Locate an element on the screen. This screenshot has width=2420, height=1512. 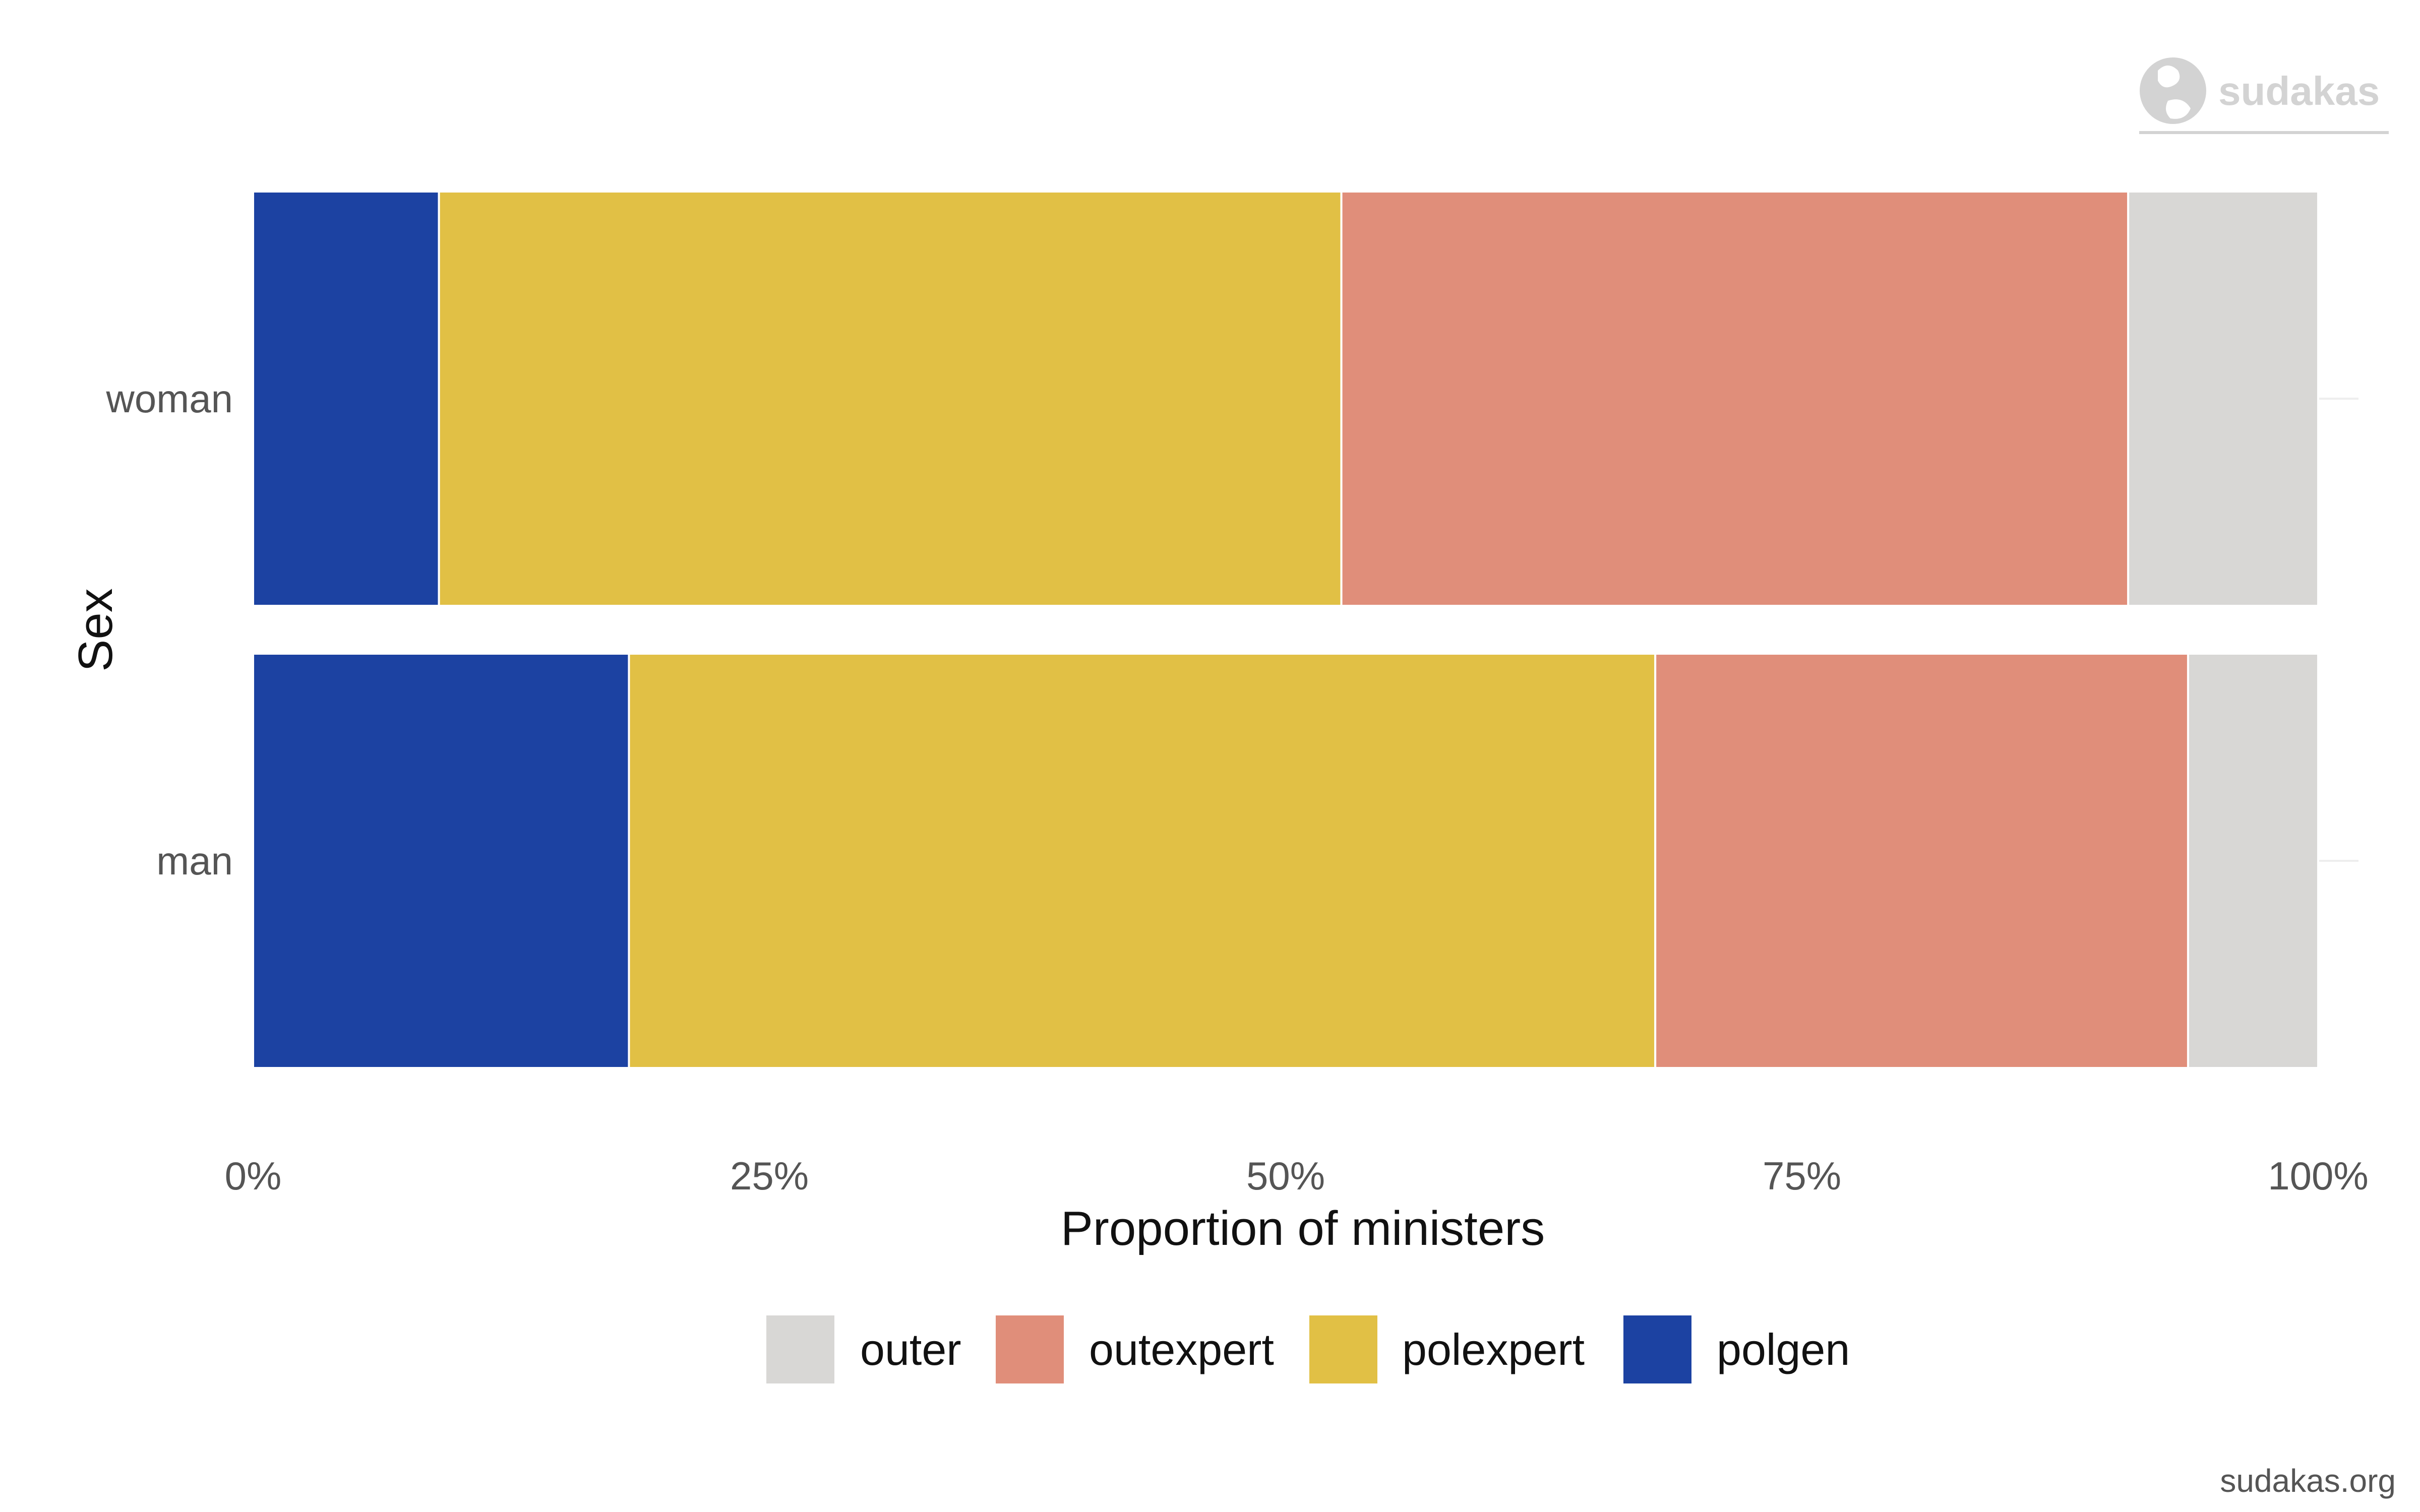
legend-swatch-polexpert is located at coordinates (1343, 1349).